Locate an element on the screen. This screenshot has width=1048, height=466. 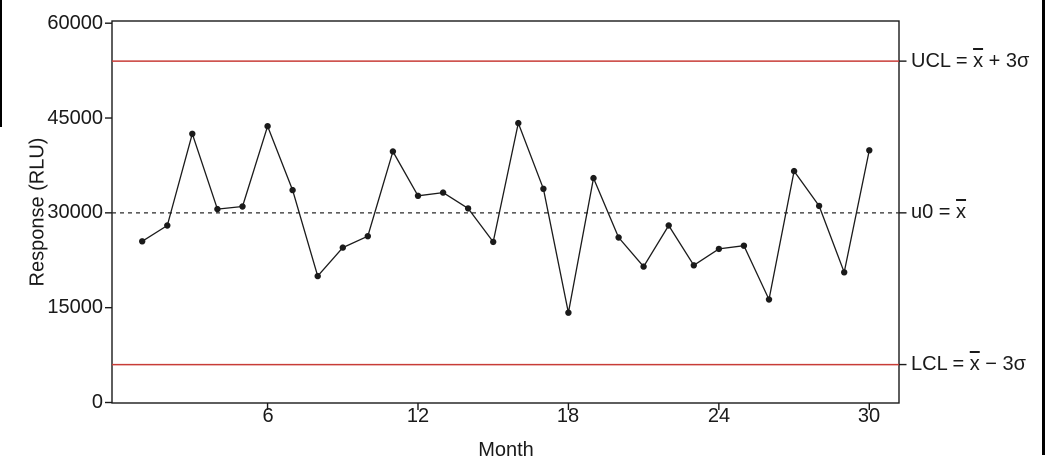
lcl-label: LCL = x − 3σ is located at coordinates (968, 364).